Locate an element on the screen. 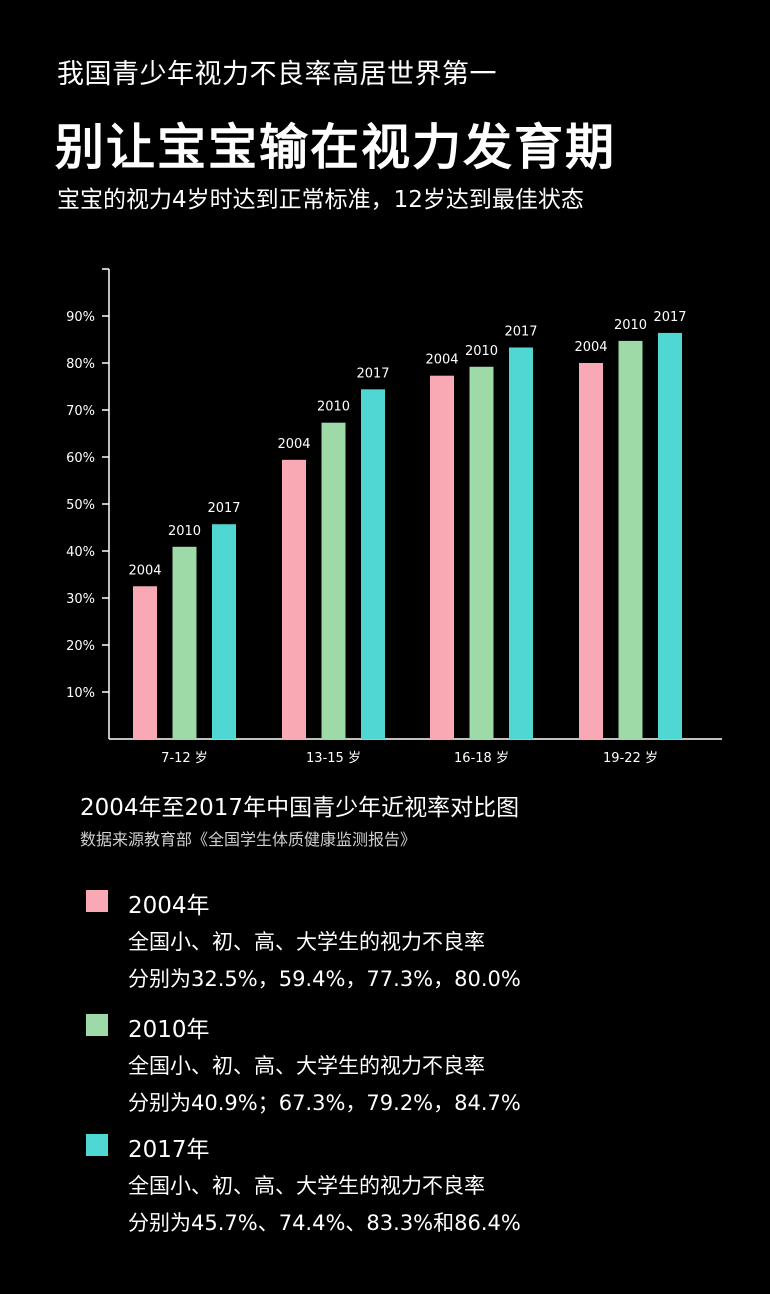  y-tick-label: 10% is located at coordinates (80, 693).